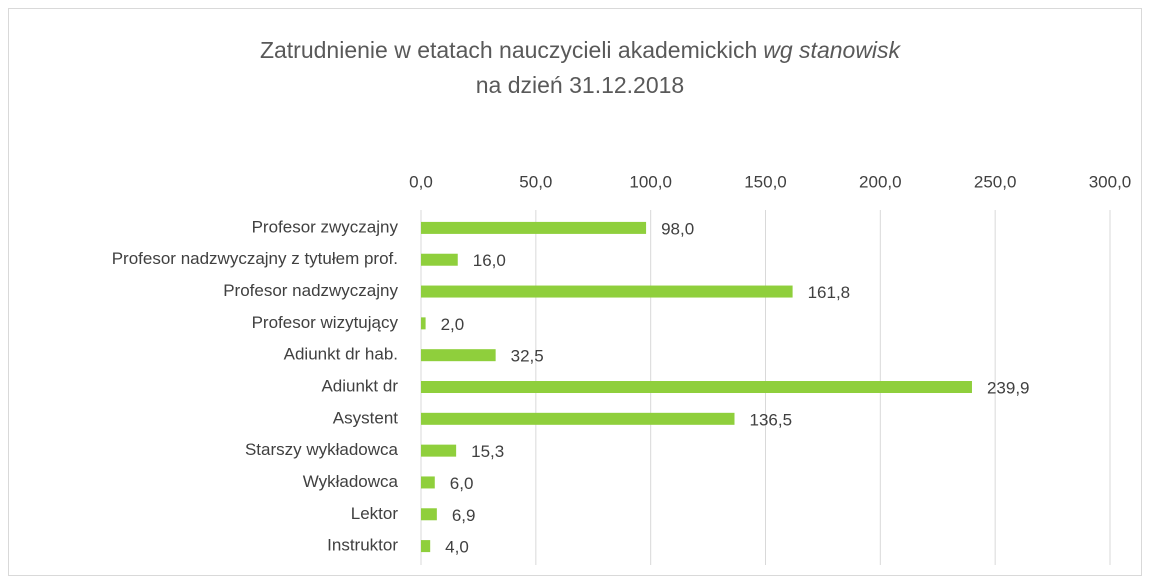 The image size is (1150, 583). Describe the element at coordinates (487, 451) in the screenshot. I see `value-label: 15,3` at that location.